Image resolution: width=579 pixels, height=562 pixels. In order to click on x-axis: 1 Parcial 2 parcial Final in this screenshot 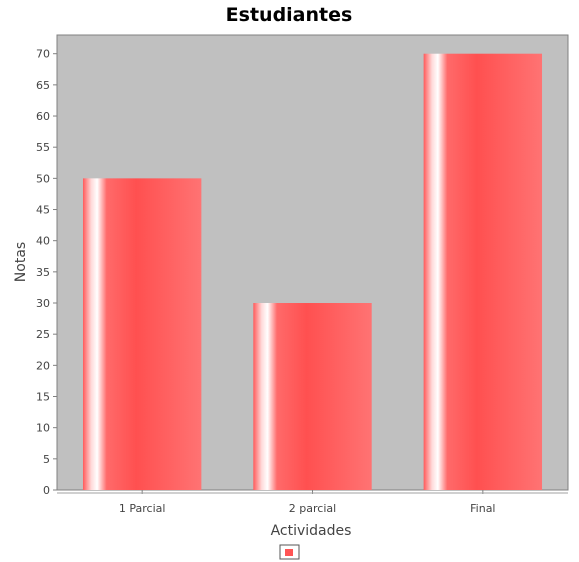, I will do `click(312, 502)`.